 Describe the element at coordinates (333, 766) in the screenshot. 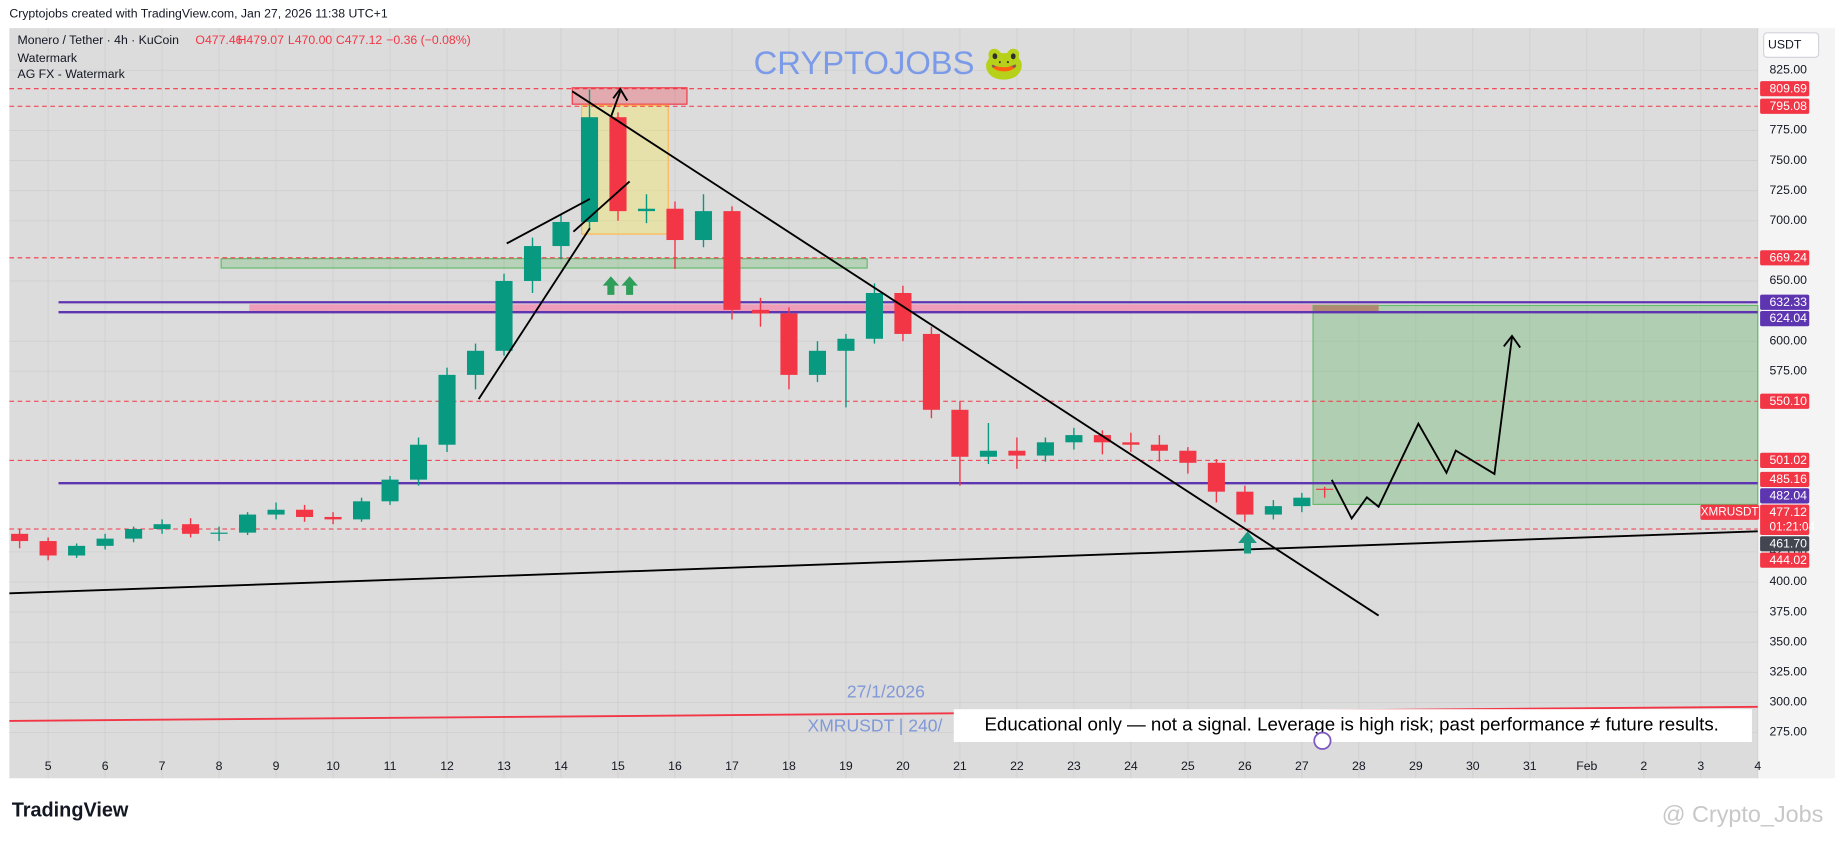

I see `x-tick-label: 10` at that location.